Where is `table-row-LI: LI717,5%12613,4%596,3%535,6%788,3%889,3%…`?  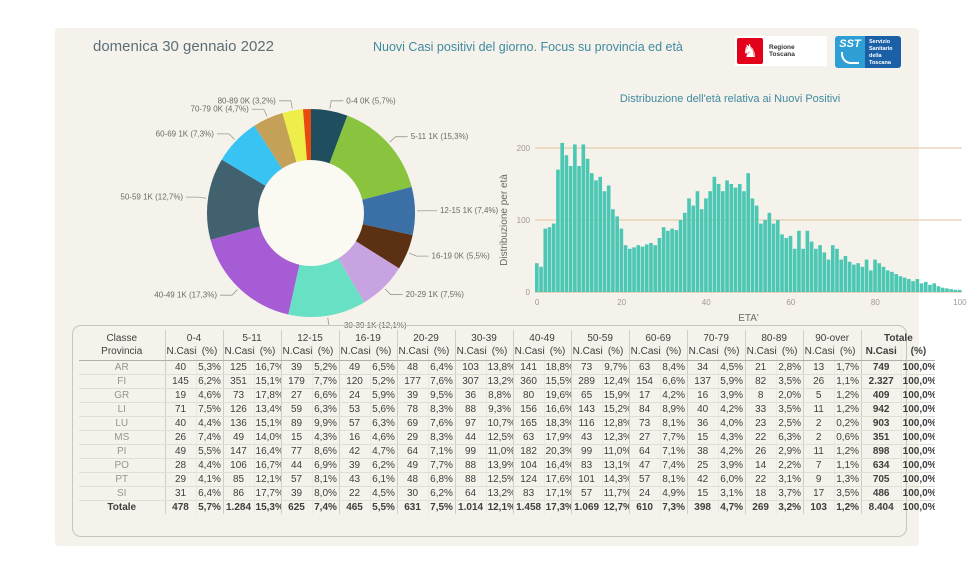
table-row-LI: LI717,5%12613,4%596,3%535,6%788,3%889,3%… is located at coordinates (507, 409).